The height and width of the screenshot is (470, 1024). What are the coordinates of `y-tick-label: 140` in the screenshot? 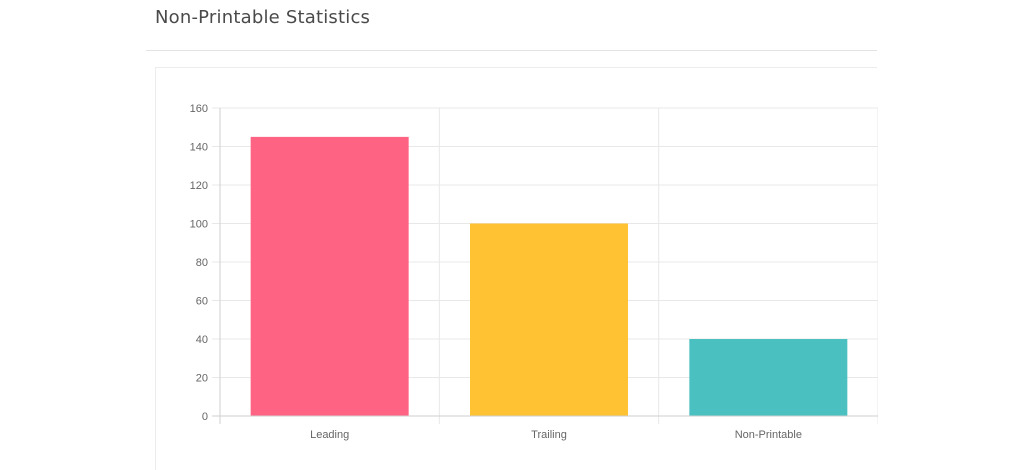 It's located at (199, 148).